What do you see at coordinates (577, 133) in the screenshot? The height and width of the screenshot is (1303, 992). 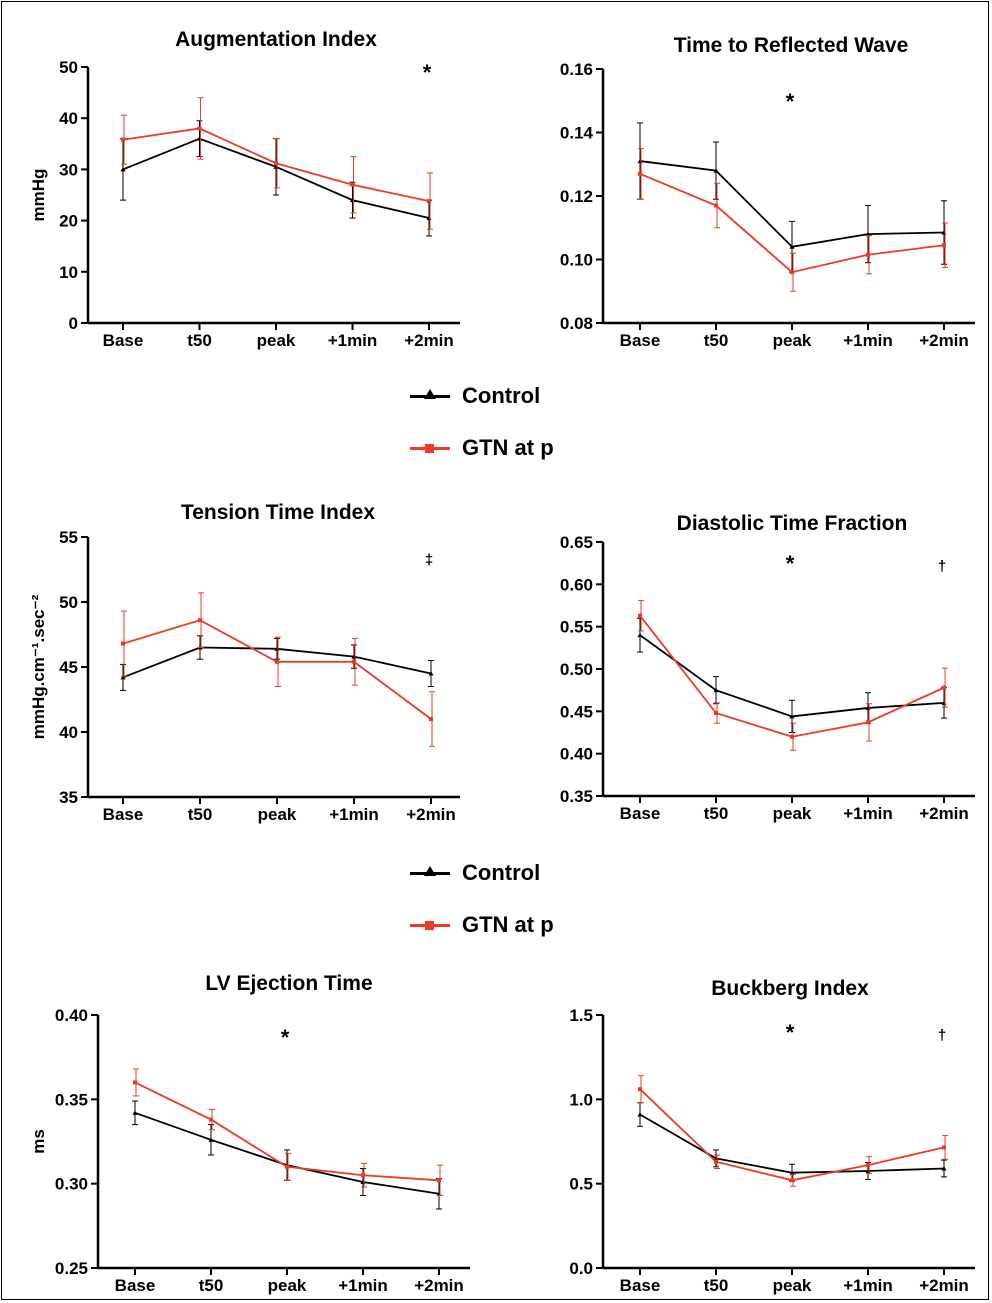 I see `y-tick-label: 0.14` at bounding box center [577, 133].